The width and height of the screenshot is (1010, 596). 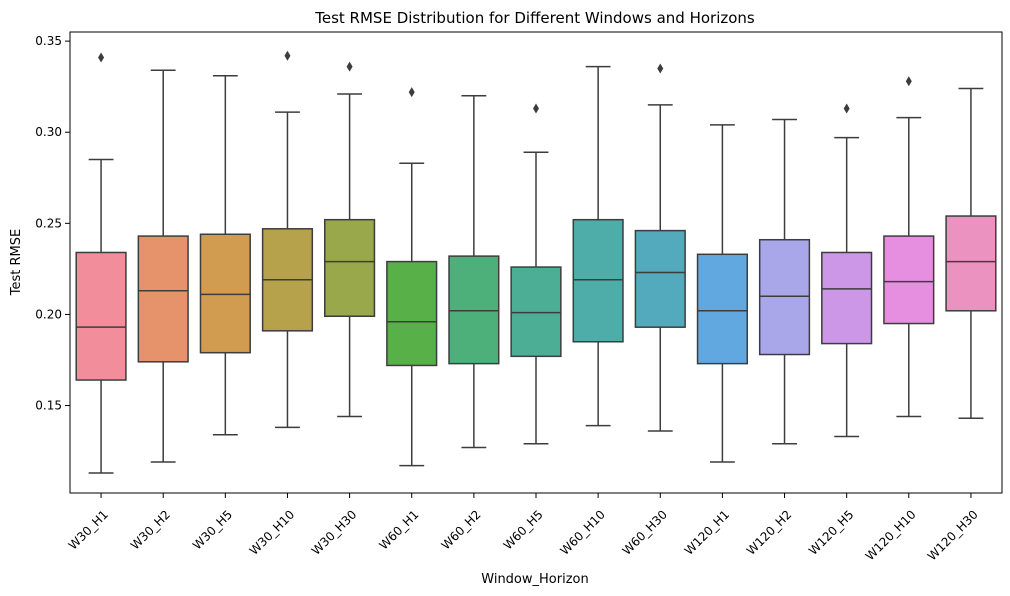 I want to click on box-W30_H5, so click(x=225, y=255).